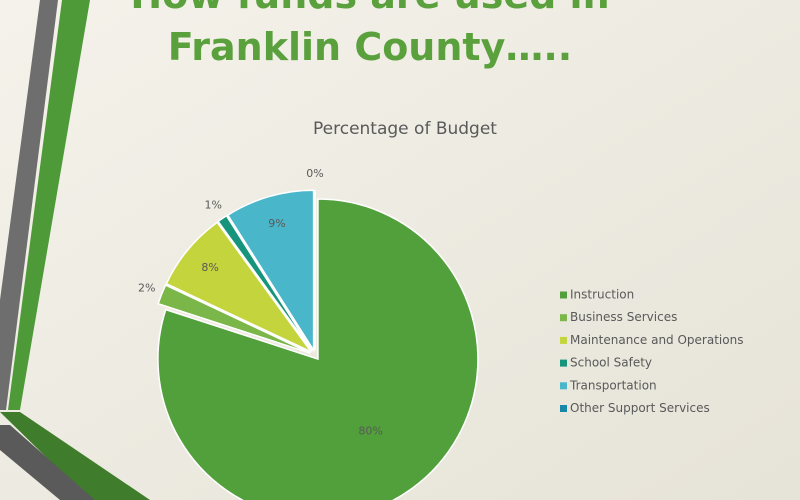 This screenshot has width=800, height=500. I want to click on data-label: 1%, so click(213, 204).